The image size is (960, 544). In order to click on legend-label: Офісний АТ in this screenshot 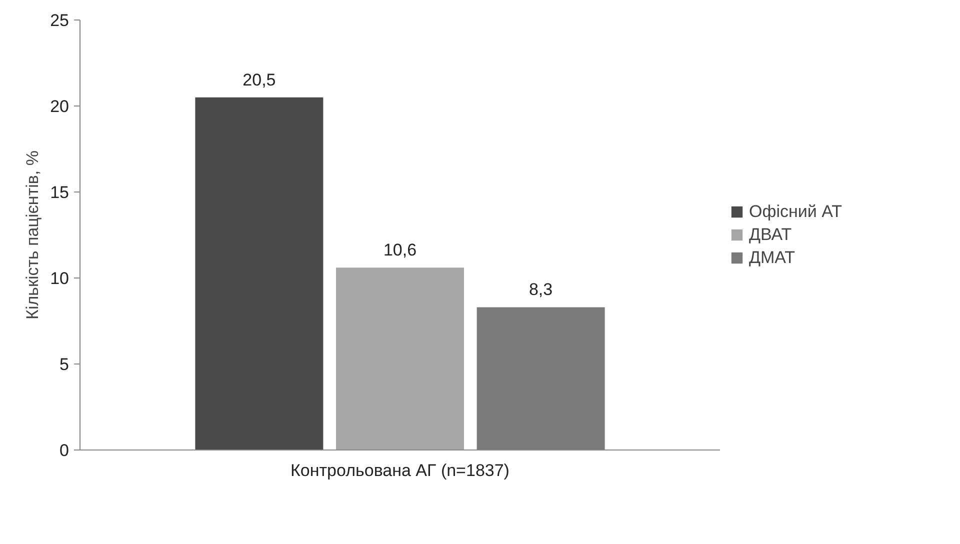, I will do `click(795, 212)`.